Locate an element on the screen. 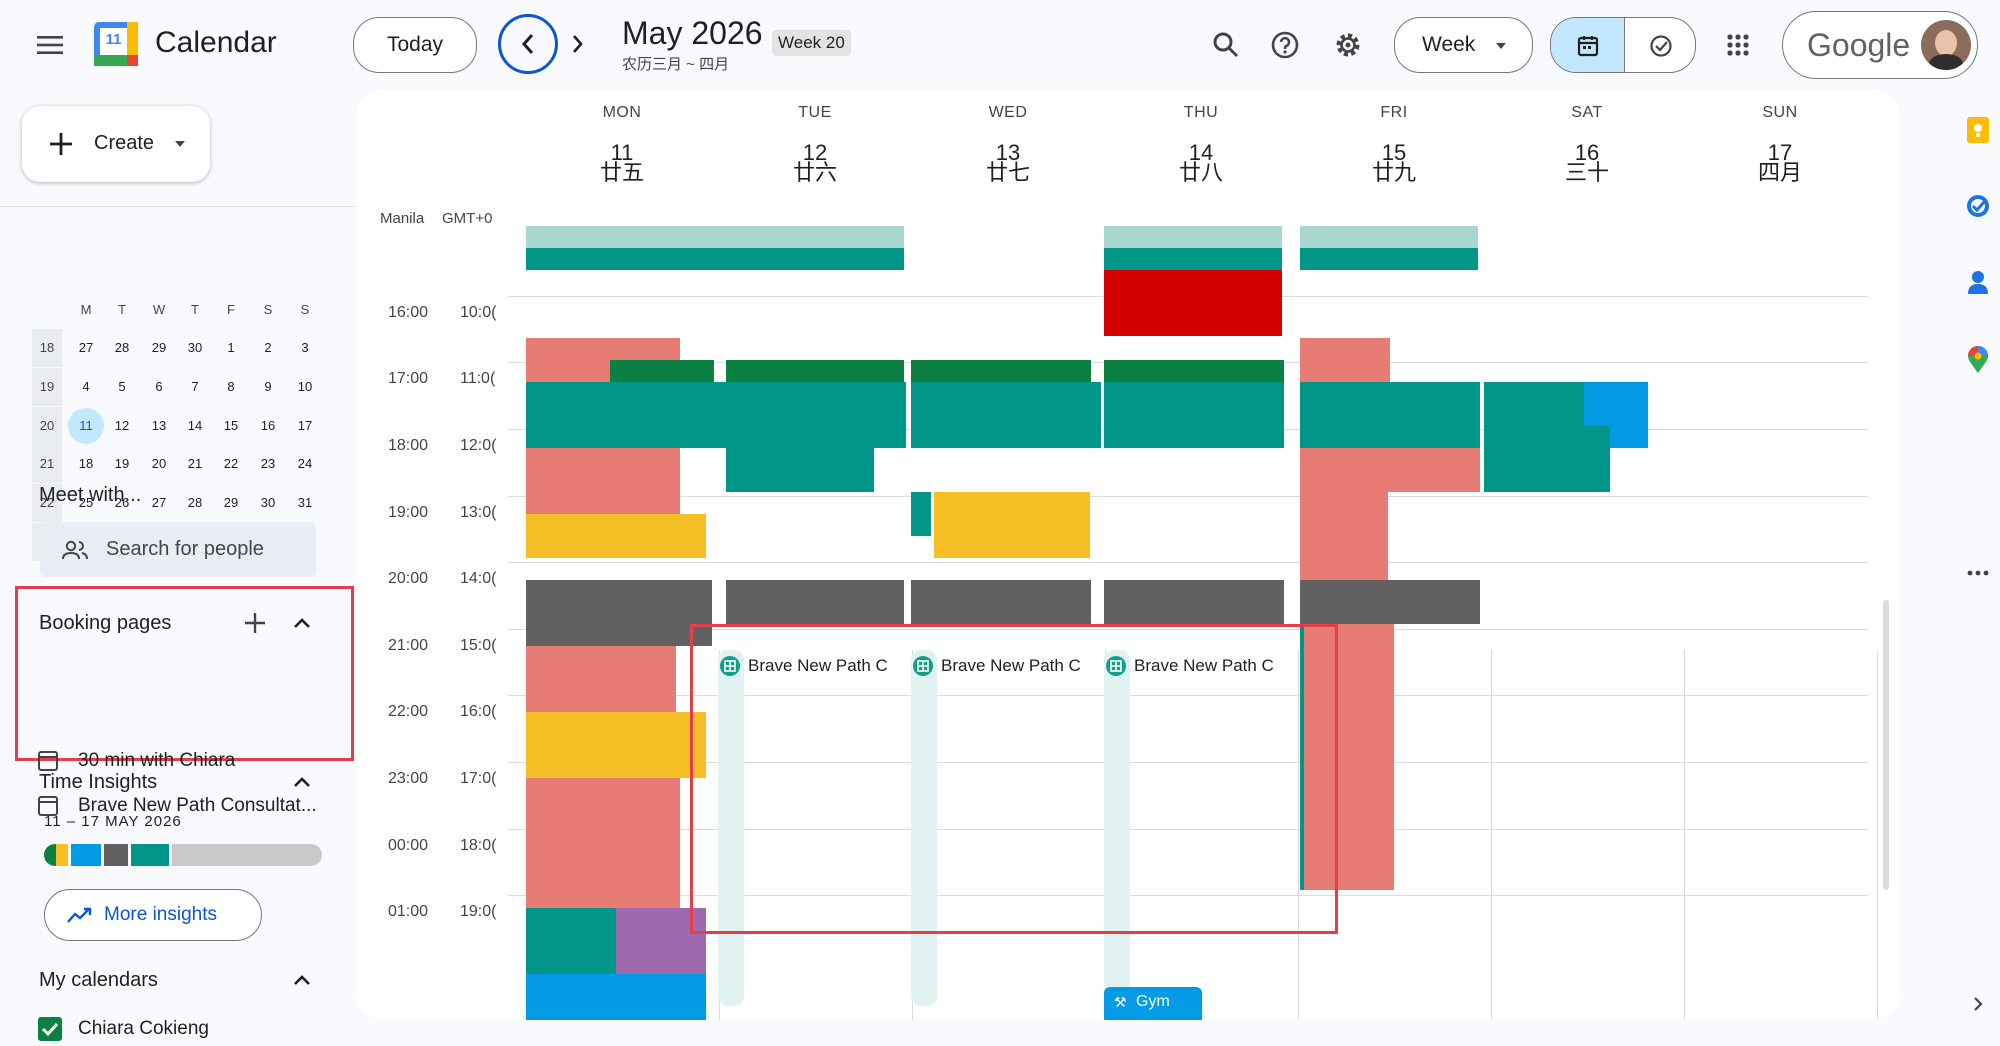  checkbox-checked is located at coordinates (50, 1029).